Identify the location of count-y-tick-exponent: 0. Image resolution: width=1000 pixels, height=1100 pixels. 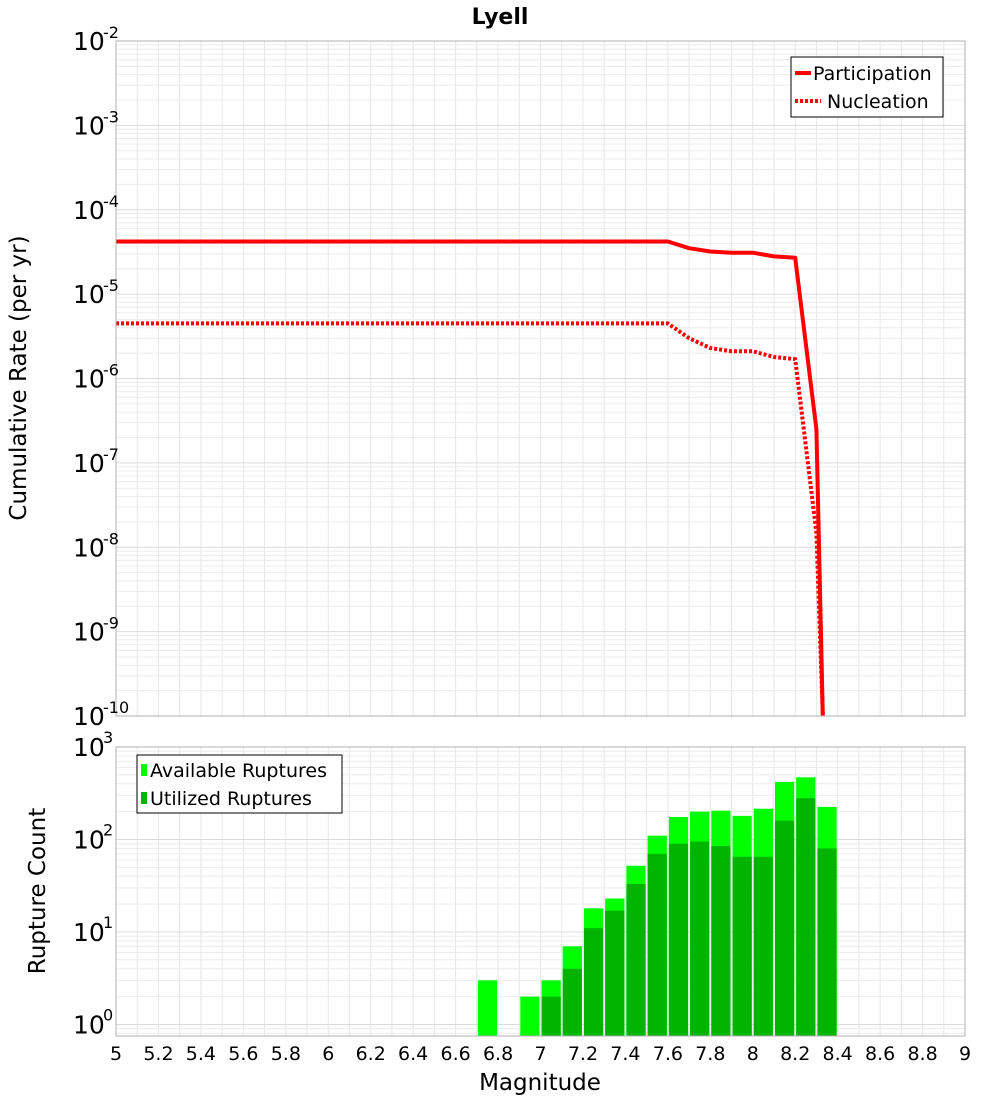
(108, 1014).